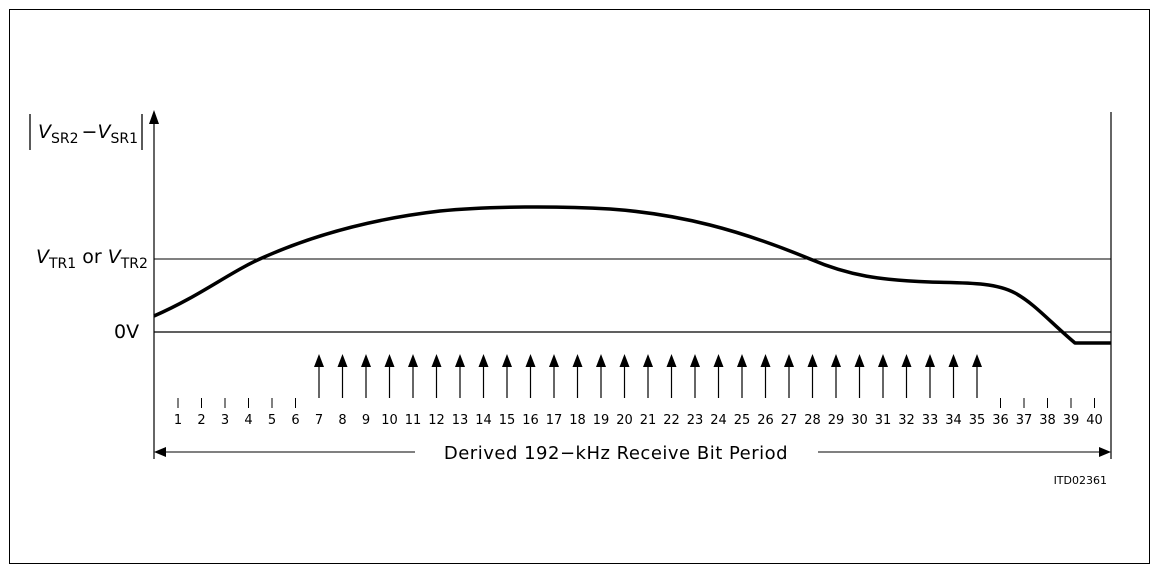 The height and width of the screenshot is (573, 1159). Describe the element at coordinates (906, 420) in the screenshot. I see `sample-number-32: 32` at that location.